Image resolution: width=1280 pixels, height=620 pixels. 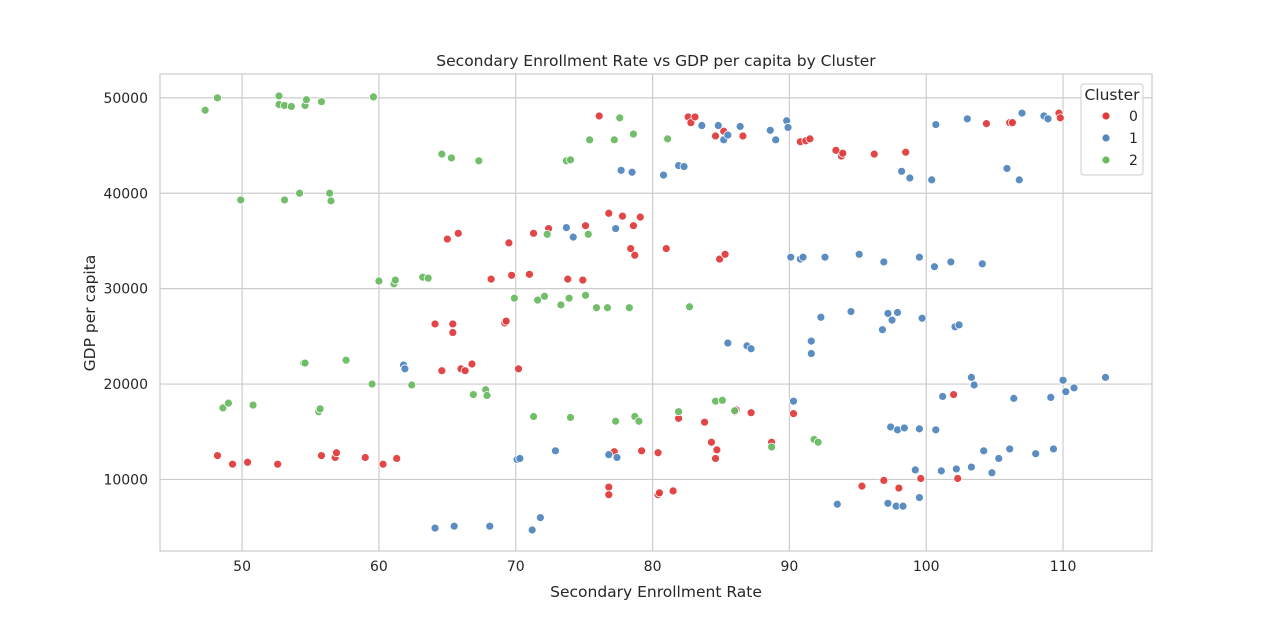 What do you see at coordinates (653, 567) in the screenshot?
I see `x-tick-label: 80` at bounding box center [653, 567].